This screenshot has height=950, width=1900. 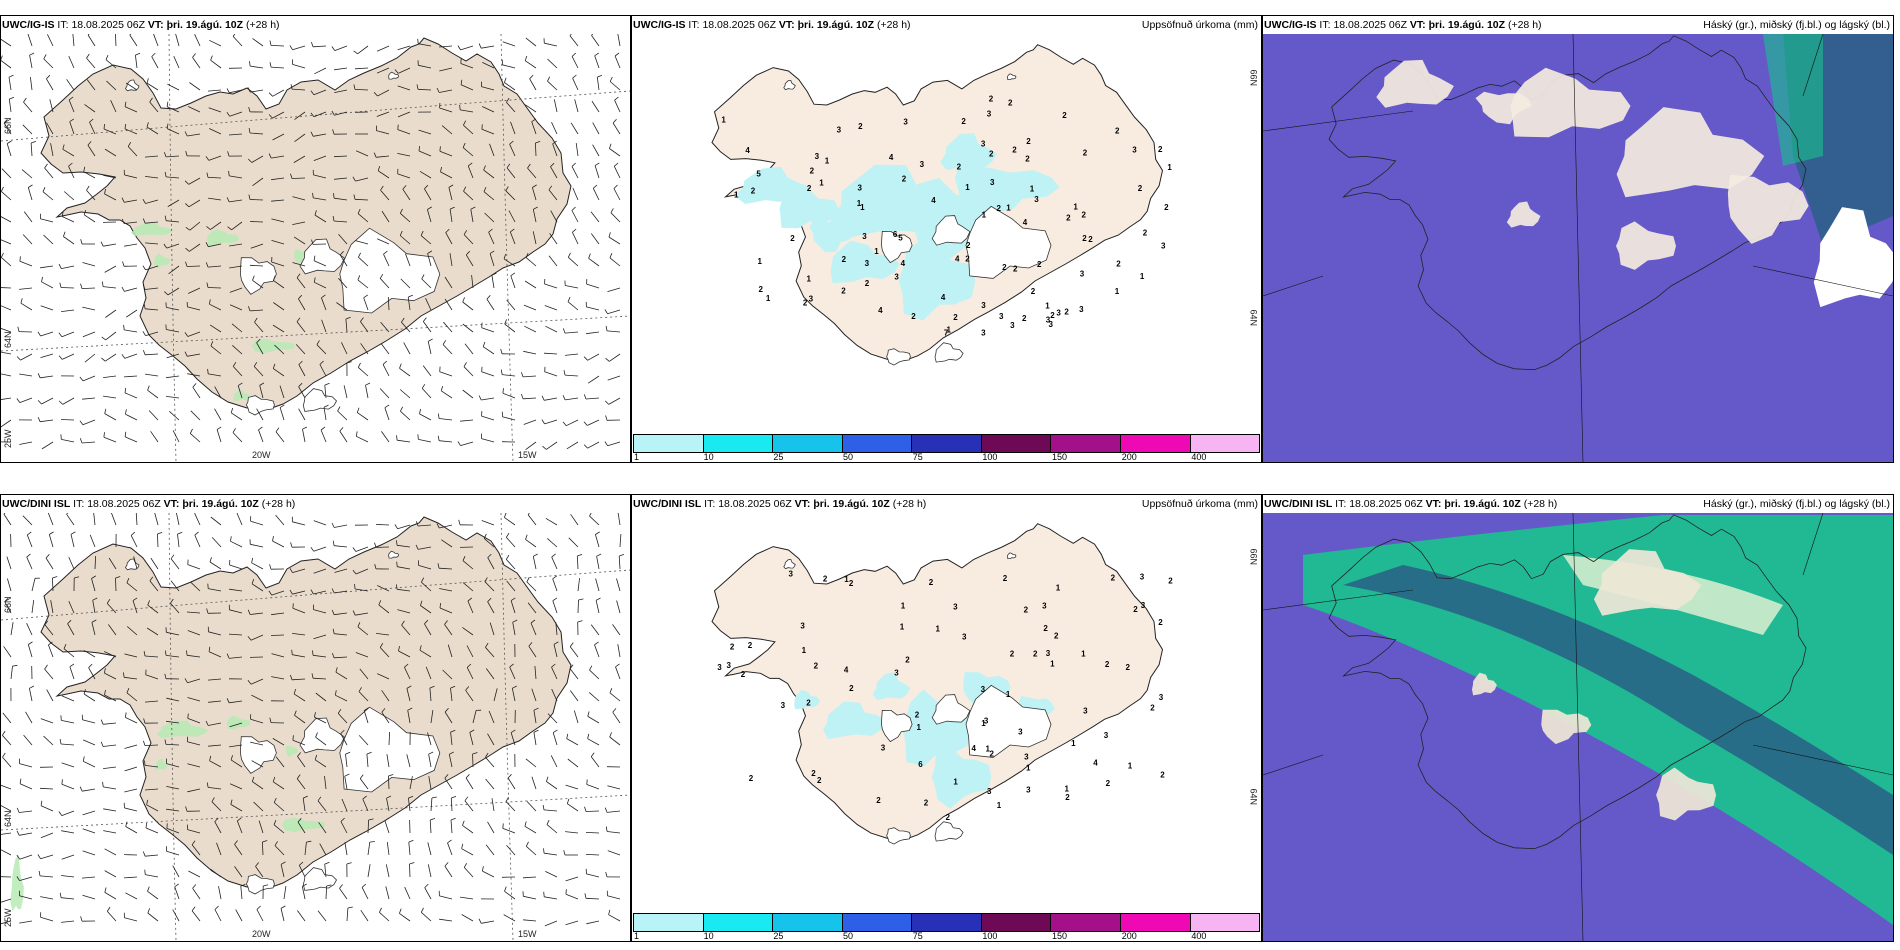 What do you see at coordinates (36, 504) in the screenshot?
I see `panel-model: UWC/DINI ISL` at bounding box center [36, 504].